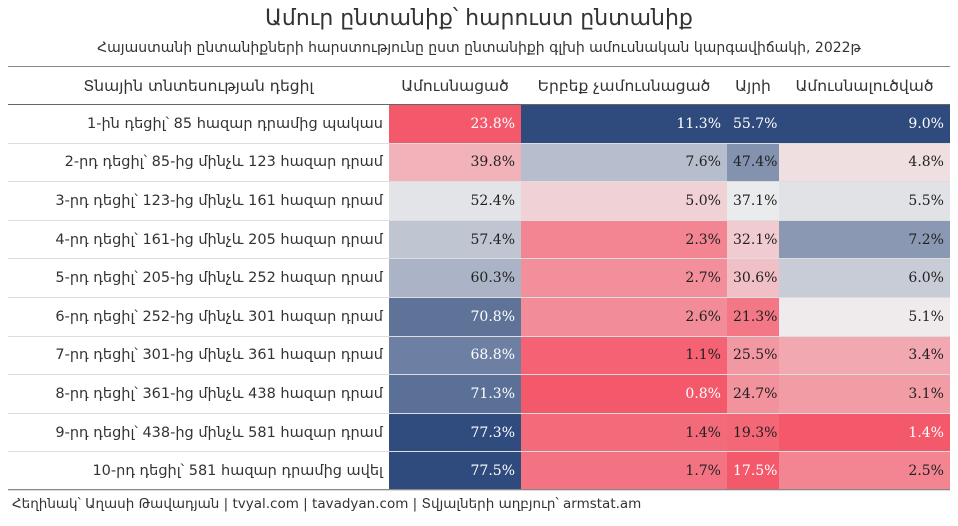 This screenshot has height=526, width=958. I want to click on cell-widowed: 30.6%, so click(753, 278).